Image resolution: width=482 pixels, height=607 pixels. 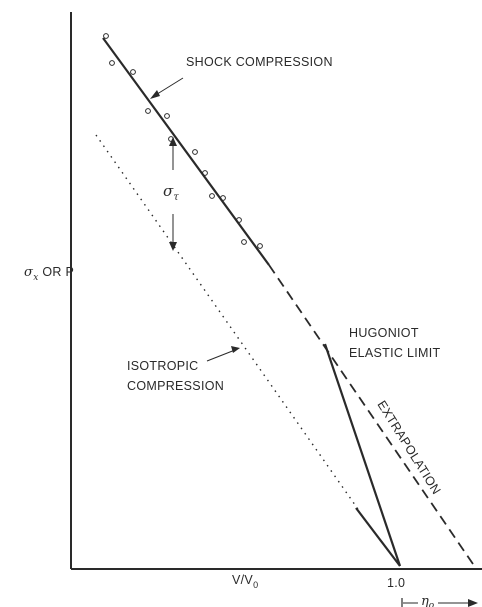 I want to click on x-tick-label: 1.0, so click(x=396, y=583).